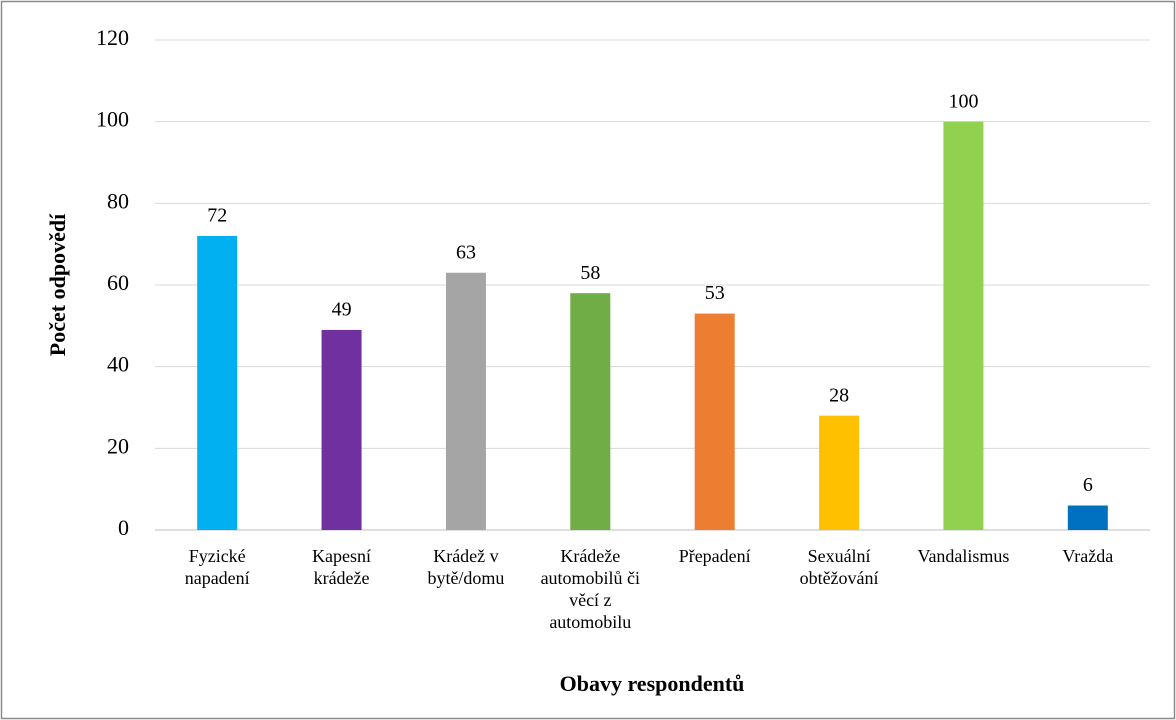  What do you see at coordinates (839, 395) in the screenshot?
I see `data-label: 28` at bounding box center [839, 395].